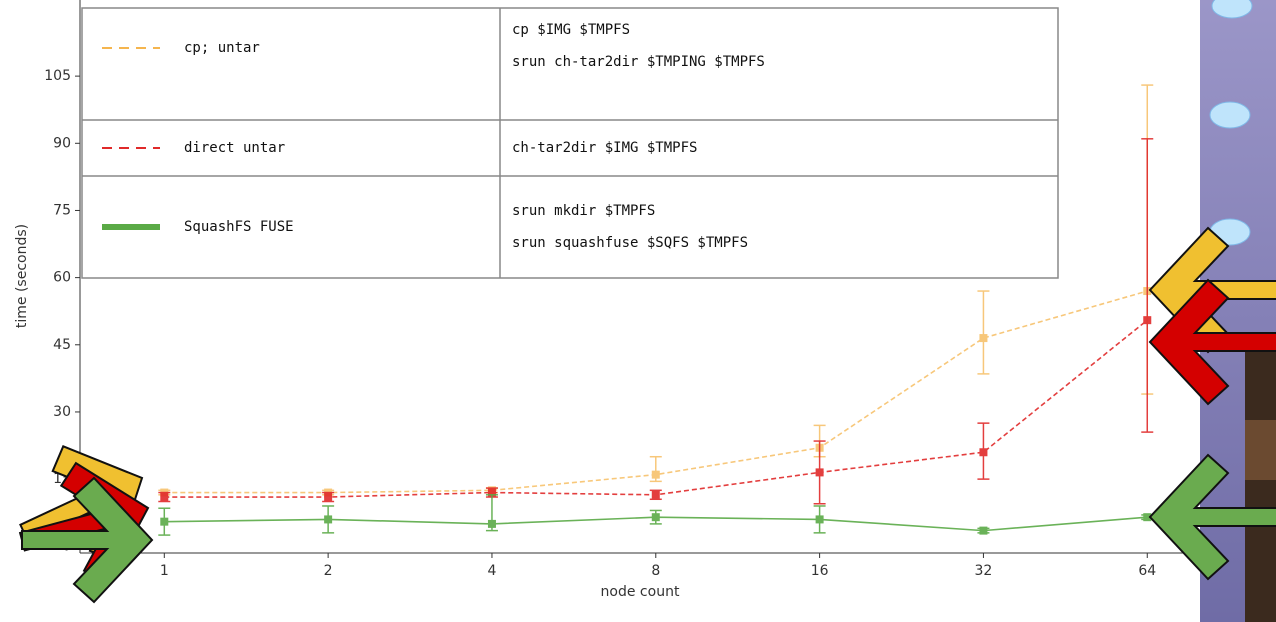 The image size is (1276, 622). What do you see at coordinates (1260, 450) in the screenshot?
I see `photo-detail` at bounding box center [1260, 450].